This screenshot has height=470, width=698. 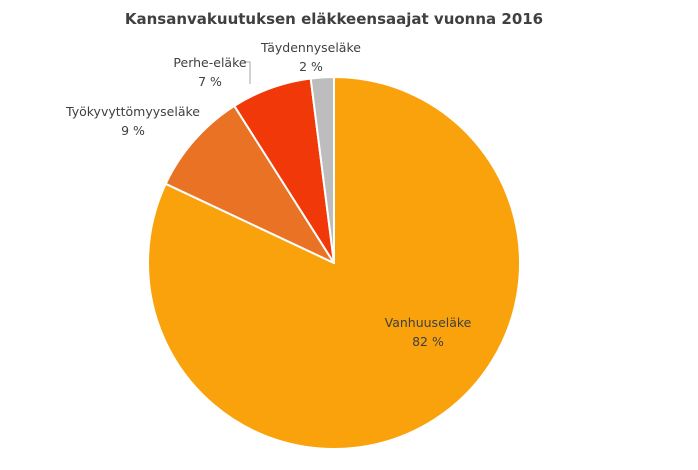 What do you see at coordinates (133, 130) in the screenshot?
I see `slice-value-tyokyvyttomyyselake: 9 %` at bounding box center [133, 130].